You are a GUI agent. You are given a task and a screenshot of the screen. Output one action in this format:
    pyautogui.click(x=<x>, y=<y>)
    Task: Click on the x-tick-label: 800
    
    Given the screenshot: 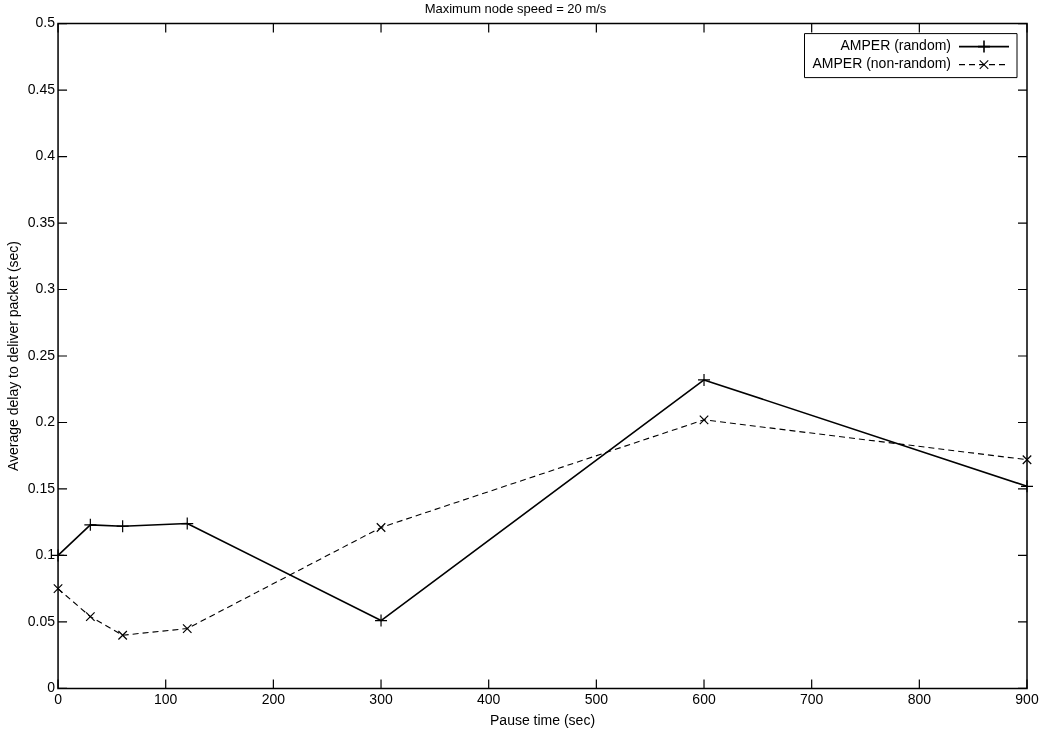 What is the action you would take?
    pyautogui.click(x=919, y=698)
    